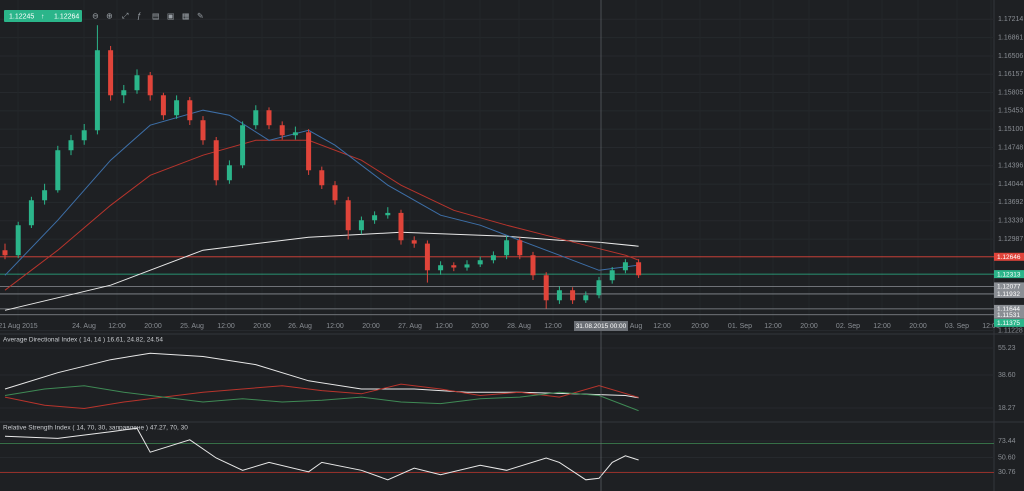 Image resolution: width=1024 pixels, height=491 pixels. Describe the element at coordinates (1010, 239) in the screenshot. I see `y-tick-label: 1.12987` at that location.